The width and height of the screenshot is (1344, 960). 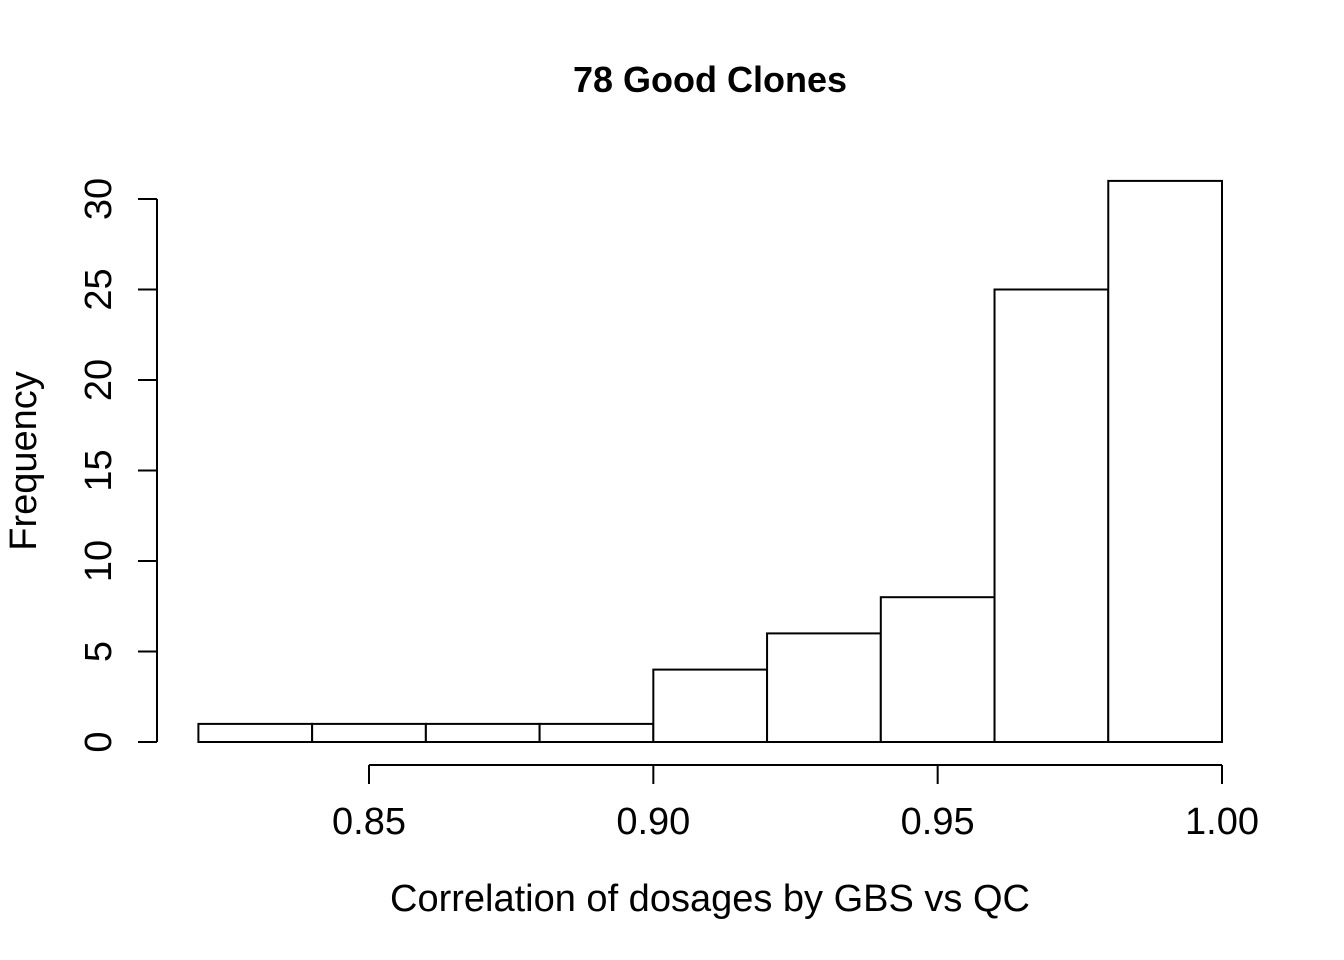 I want to click on x-tick-label: 0.90, so click(x=653, y=822).